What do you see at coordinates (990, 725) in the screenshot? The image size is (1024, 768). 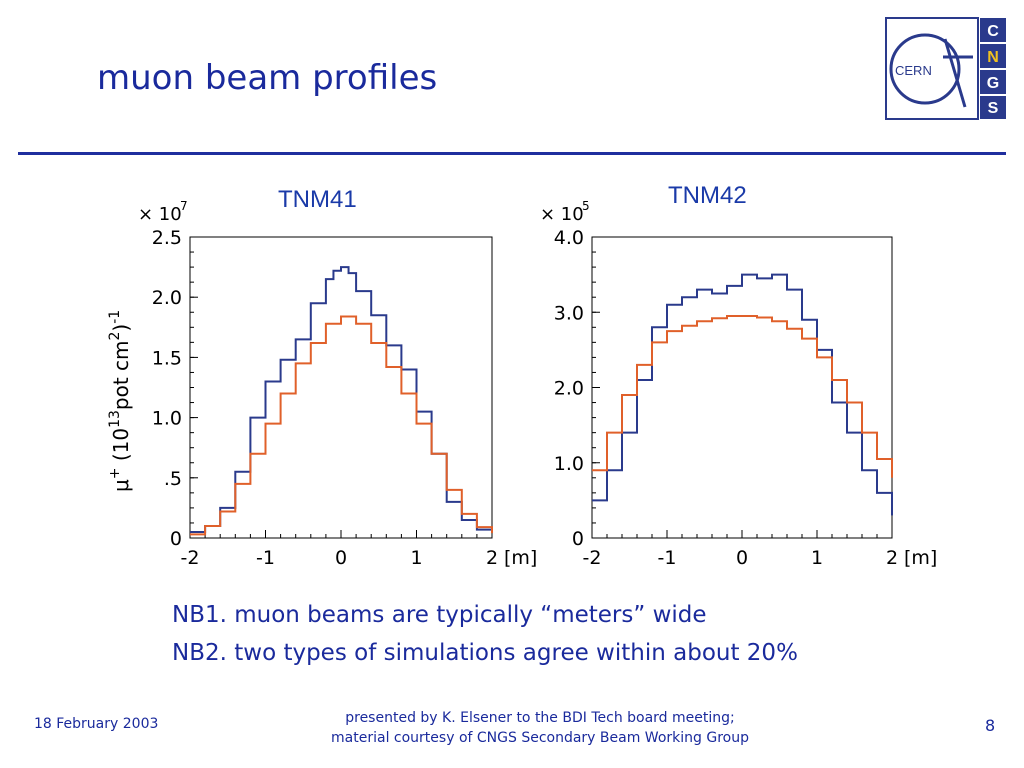 I see `page-number: 8` at bounding box center [990, 725].